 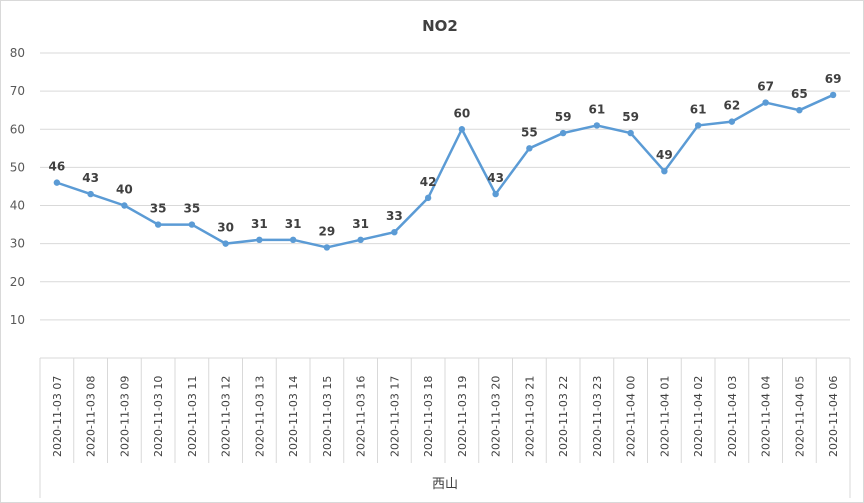 I want to click on x-tick-label: 2020-11-03 18, so click(x=428, y=416).